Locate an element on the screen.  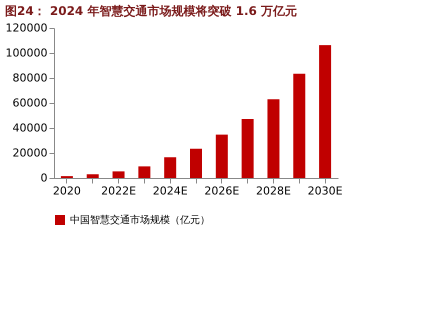
chart-title: 图24： 2024 年智慧交通市场规模将突破 1.6 万亿元 is located at coordinates (151, 11).